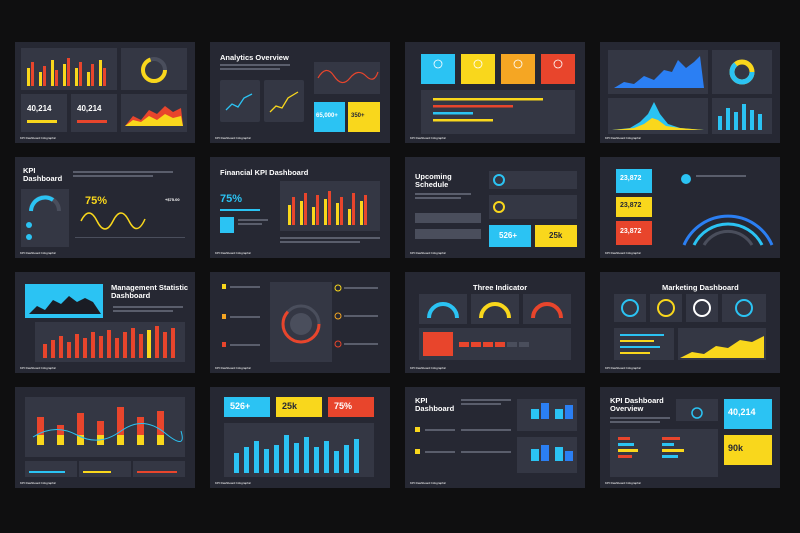 The height and width of the screenshot is (533, 800). I want to click on slide-thumbnail-1: 40,214 40,214 KPI Dashboard Infographic, so click(105, 92).